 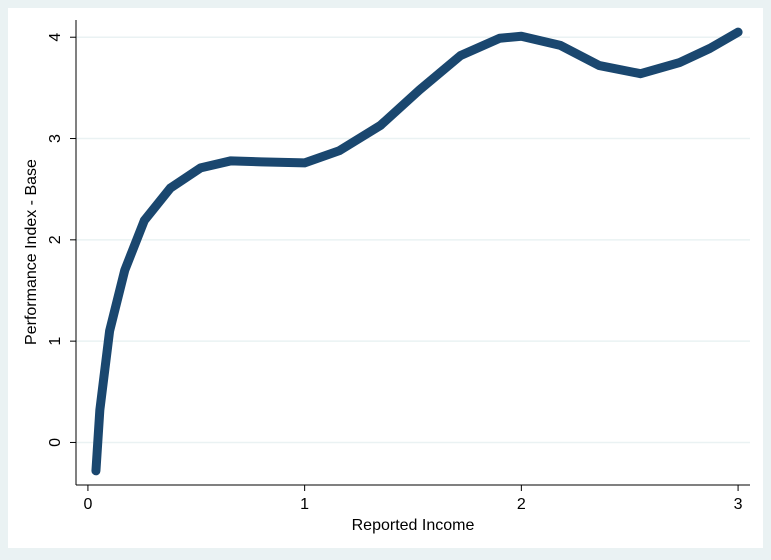 What do you see at coordinates (521, 504) in the screenshot?
I see `x-tick-label: 2` at bounding box center [521, 504].